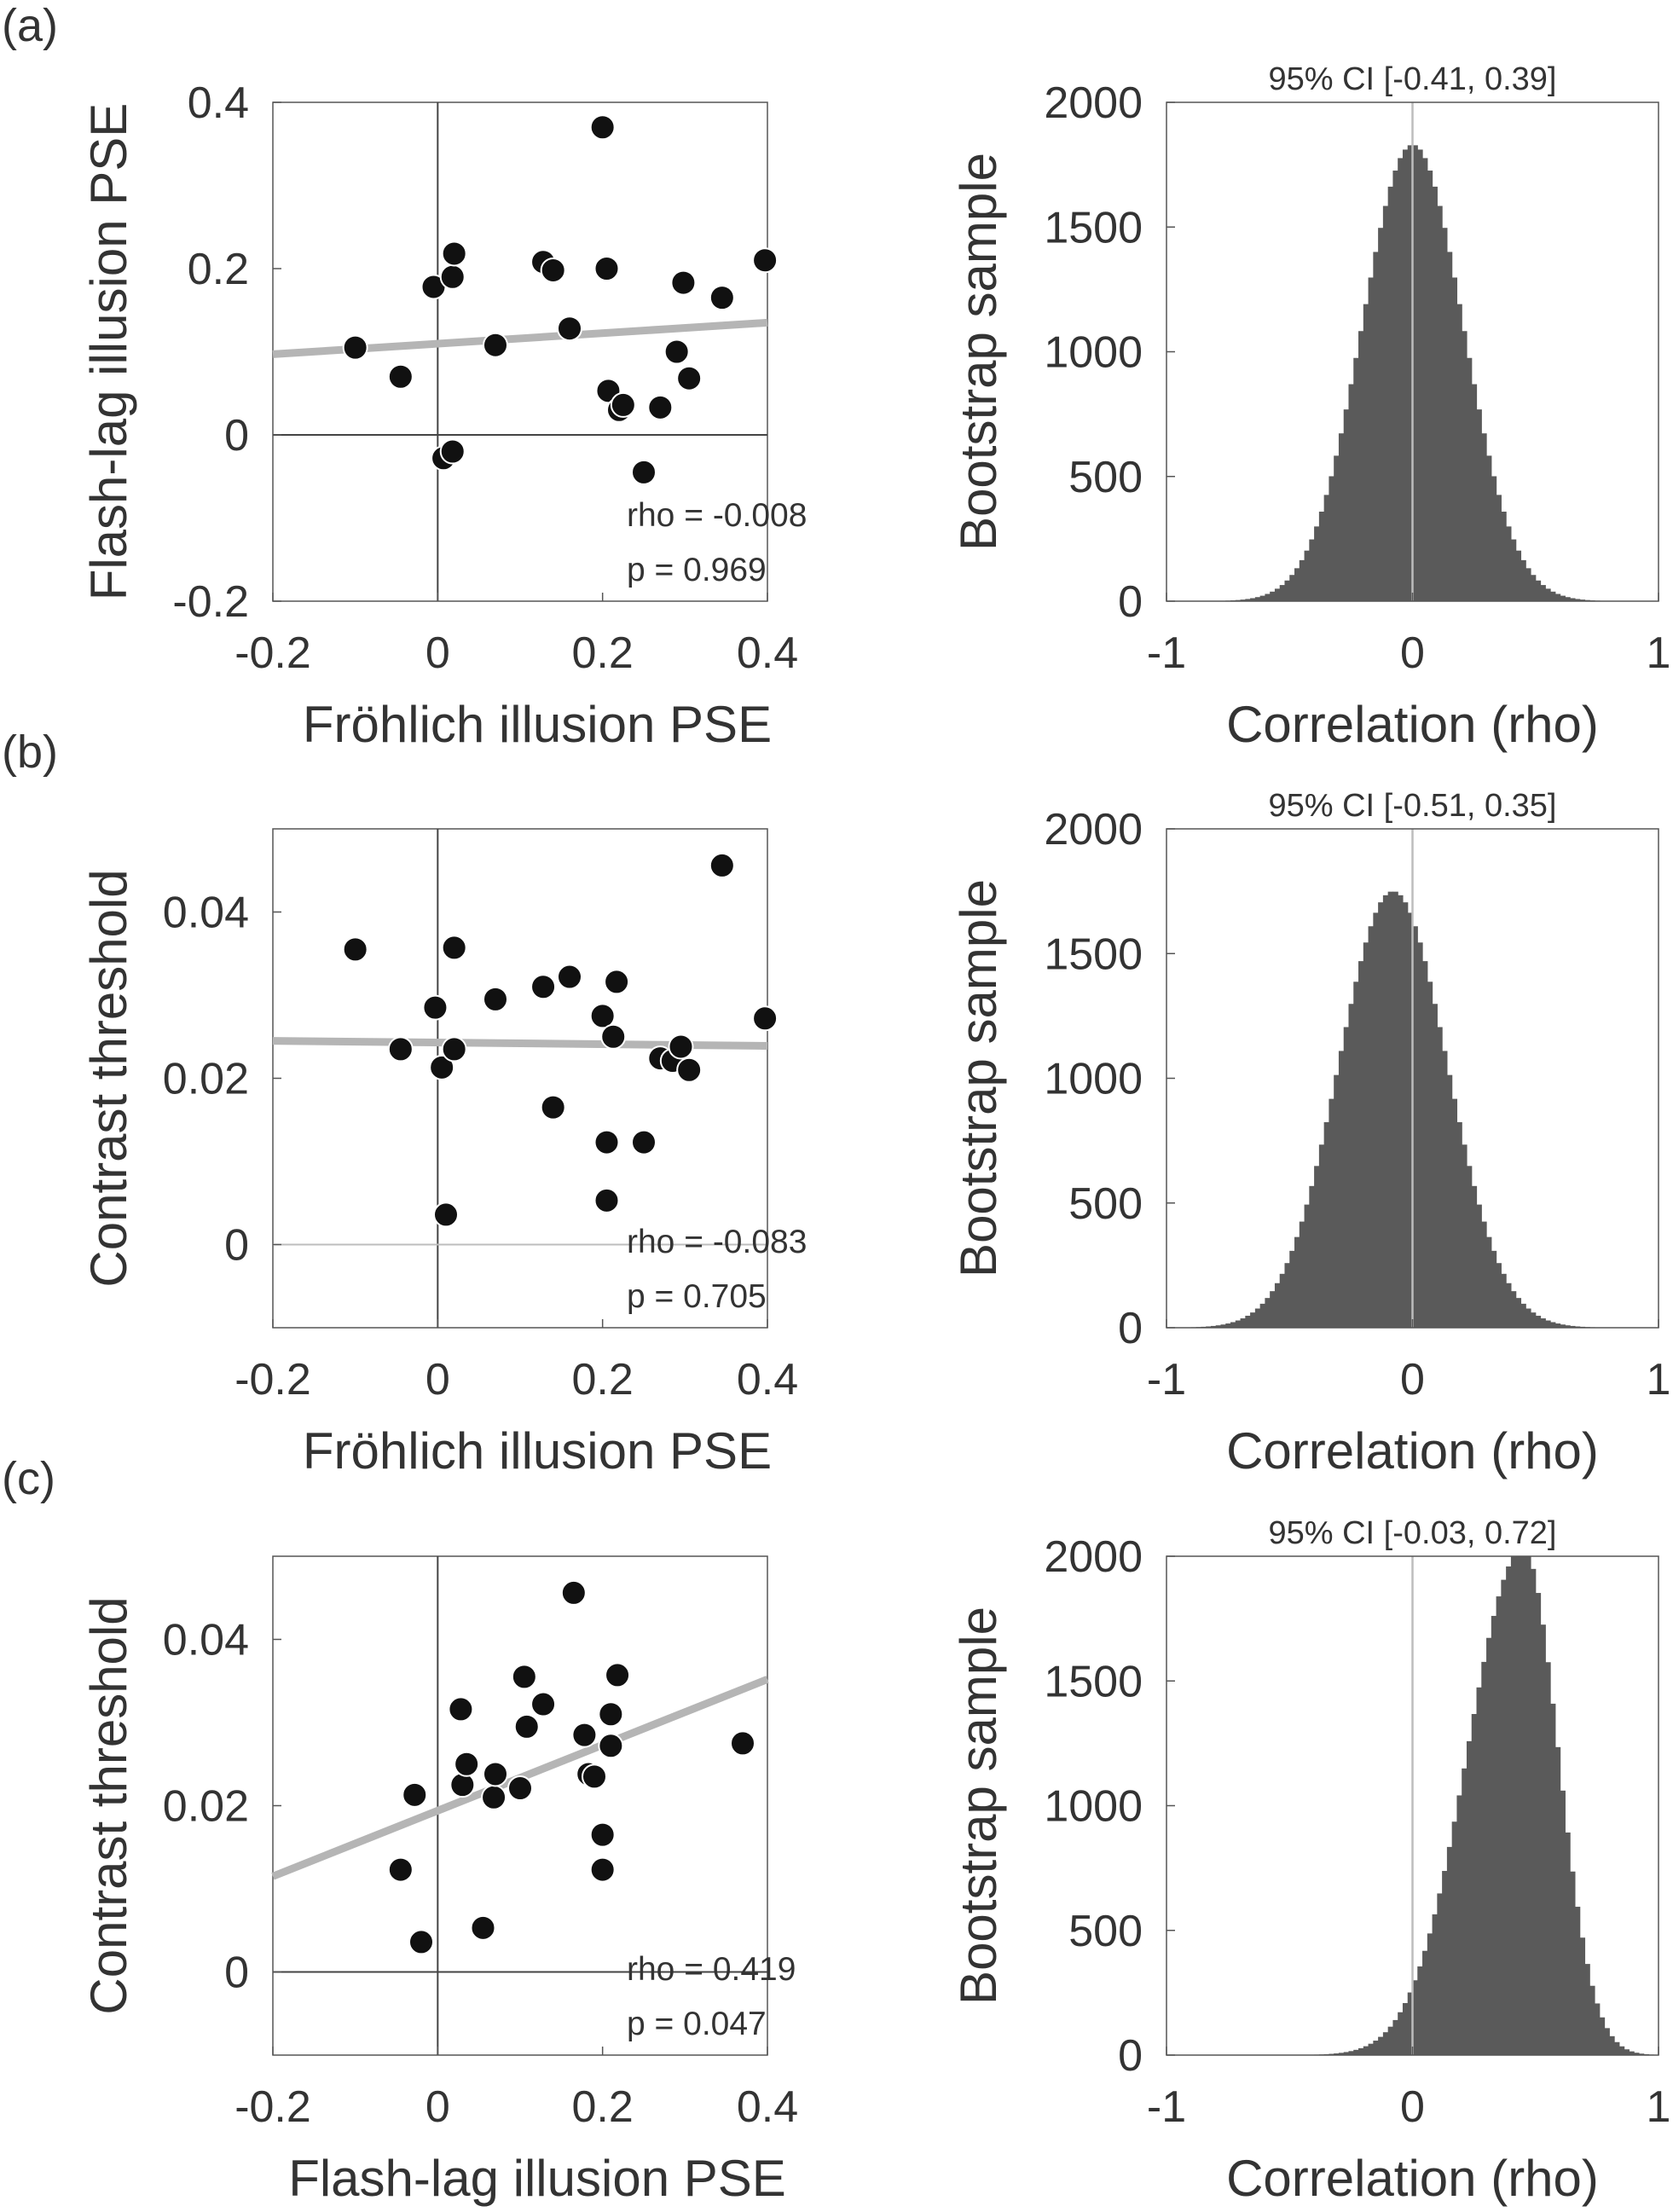  Describe the element at coordinates (206, 1807) in the screenshot. I see `y-tick-label: 0.02` at that location.